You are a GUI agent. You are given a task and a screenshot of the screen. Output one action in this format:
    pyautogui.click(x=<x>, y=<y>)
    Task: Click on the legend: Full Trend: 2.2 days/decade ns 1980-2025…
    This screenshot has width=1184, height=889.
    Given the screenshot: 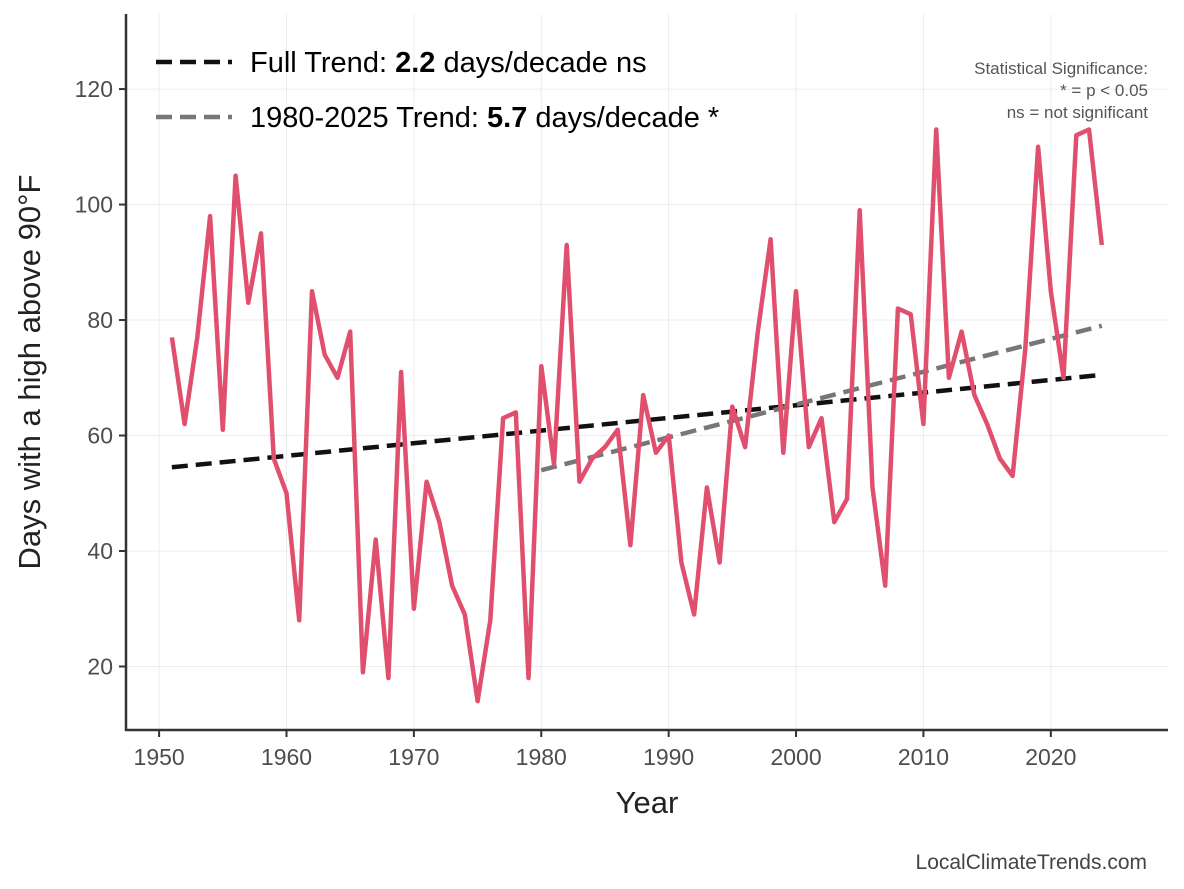 What is the action you would take?
    pyautogui.click(x=437, y=90)
    